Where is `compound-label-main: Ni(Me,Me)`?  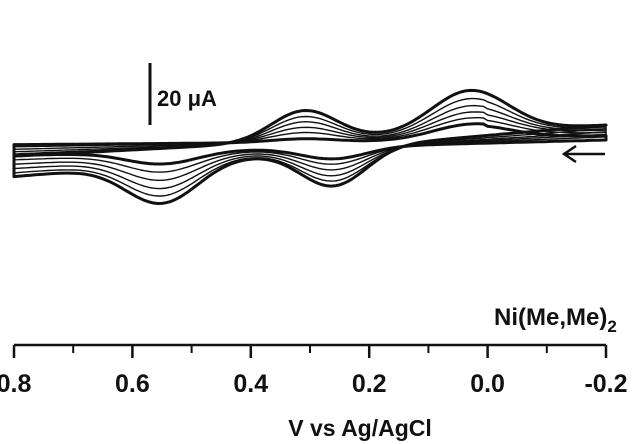 compound-label-main: Ni(Me,Me) is located at coordinates (550, 317).